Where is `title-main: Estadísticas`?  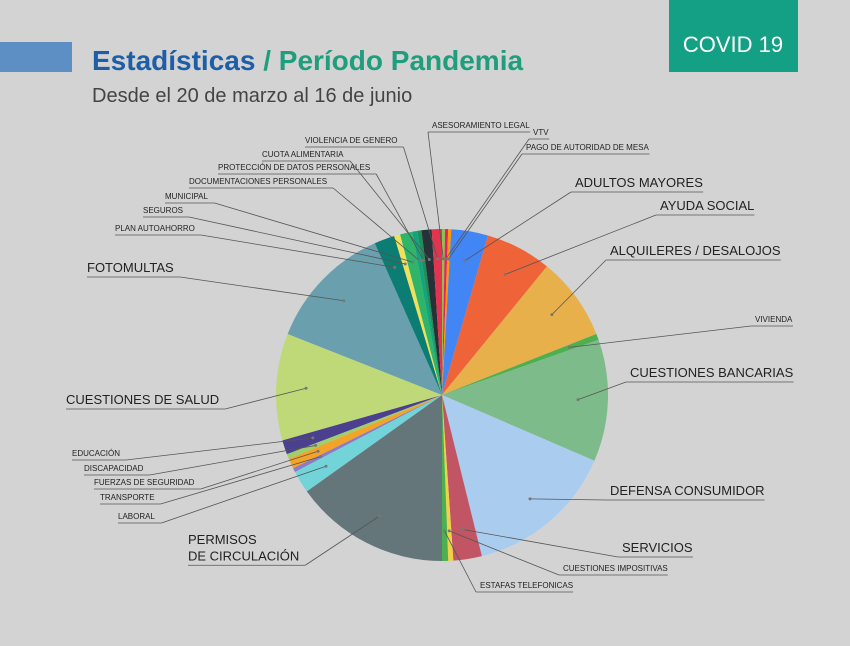
title-main: Estadísticas is located at coordinates (173, 60).